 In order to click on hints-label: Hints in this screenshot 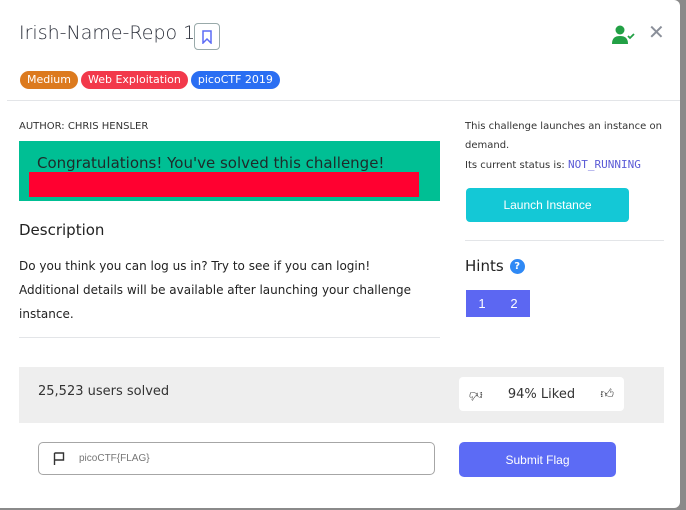, I will do `click(484, 266)`.